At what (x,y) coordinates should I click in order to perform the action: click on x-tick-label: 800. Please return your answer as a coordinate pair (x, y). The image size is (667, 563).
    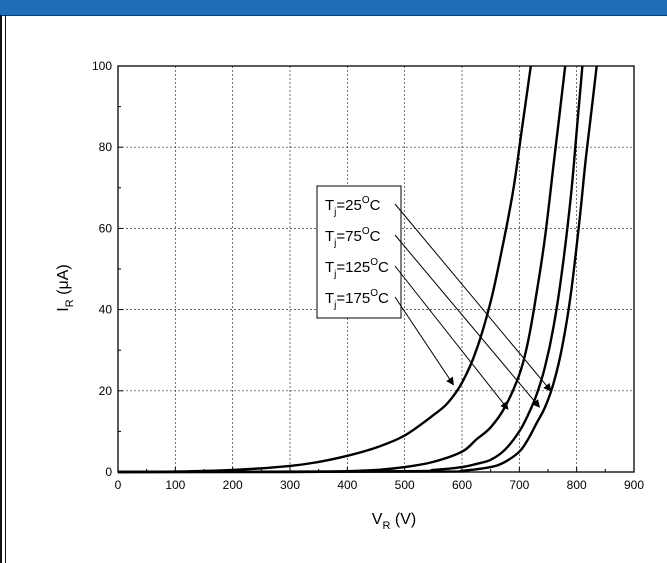
    Looking at the image, I should click on (577, 485).